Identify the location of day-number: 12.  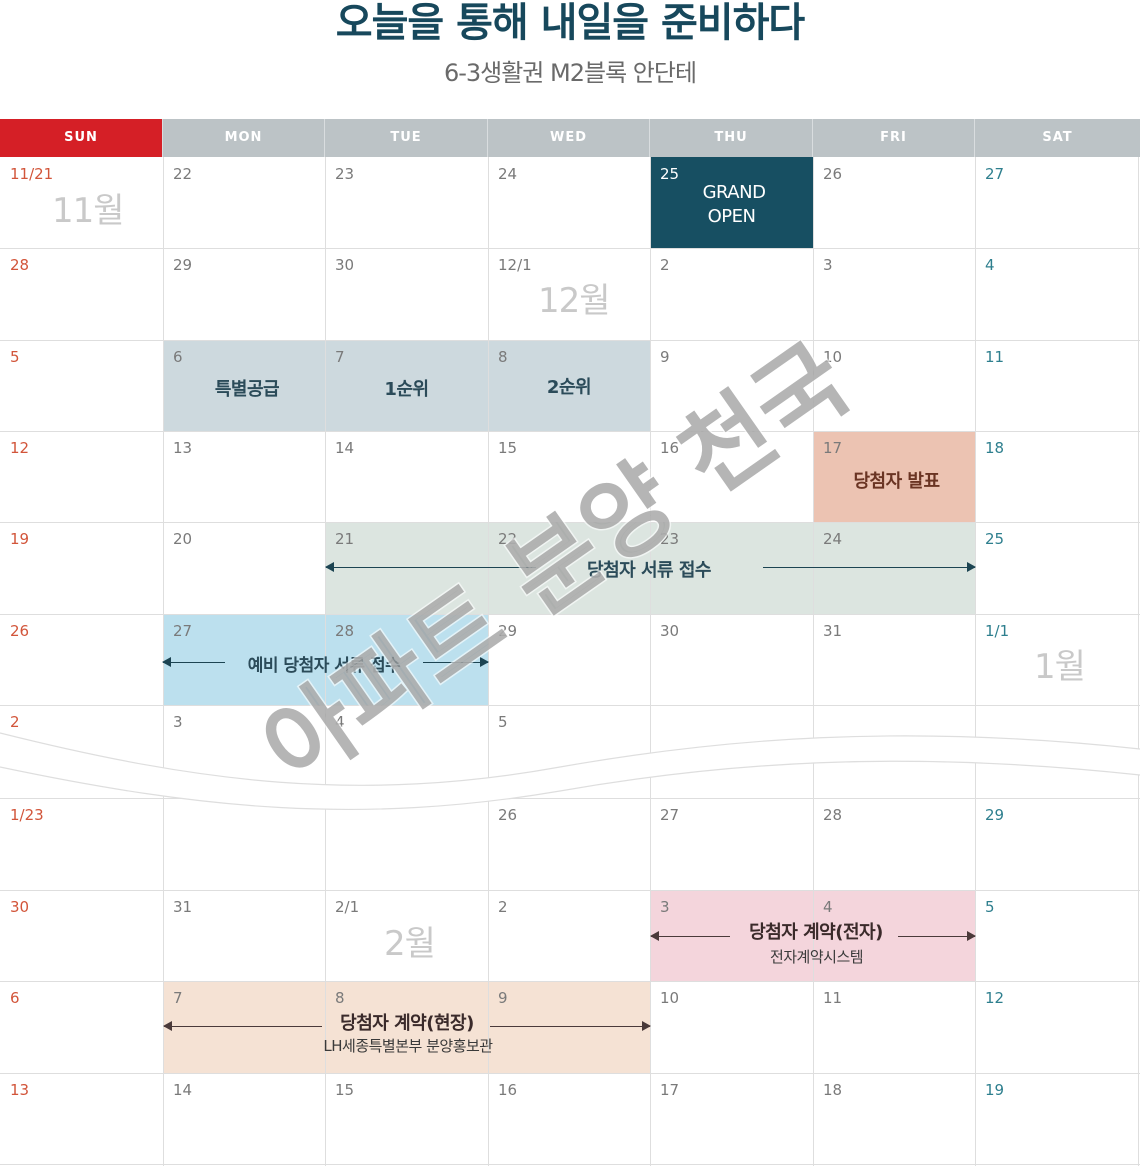
(20, 448).